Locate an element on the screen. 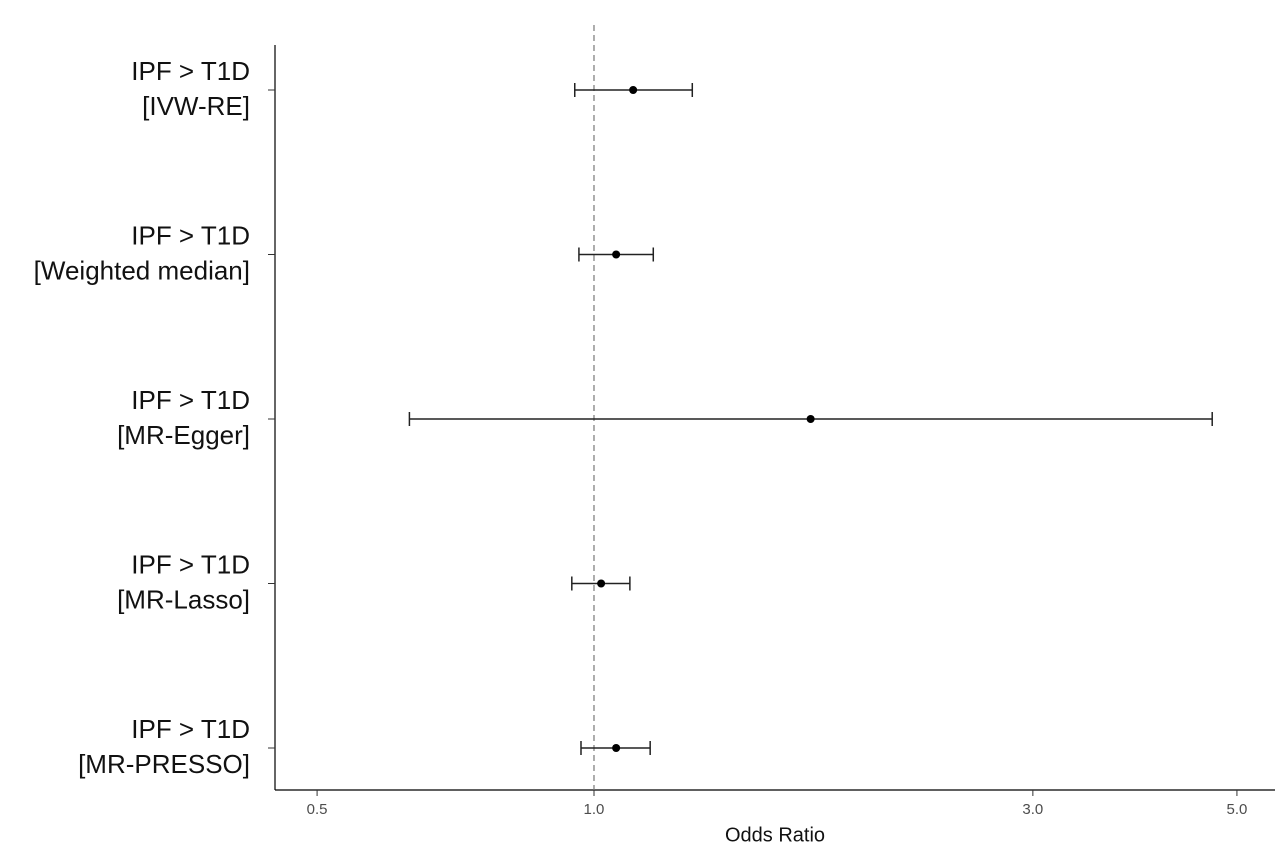 The width and height of the screenshot is (1280, 851). x-tick-label: 5.0 is located at coordinates (1236, 809).